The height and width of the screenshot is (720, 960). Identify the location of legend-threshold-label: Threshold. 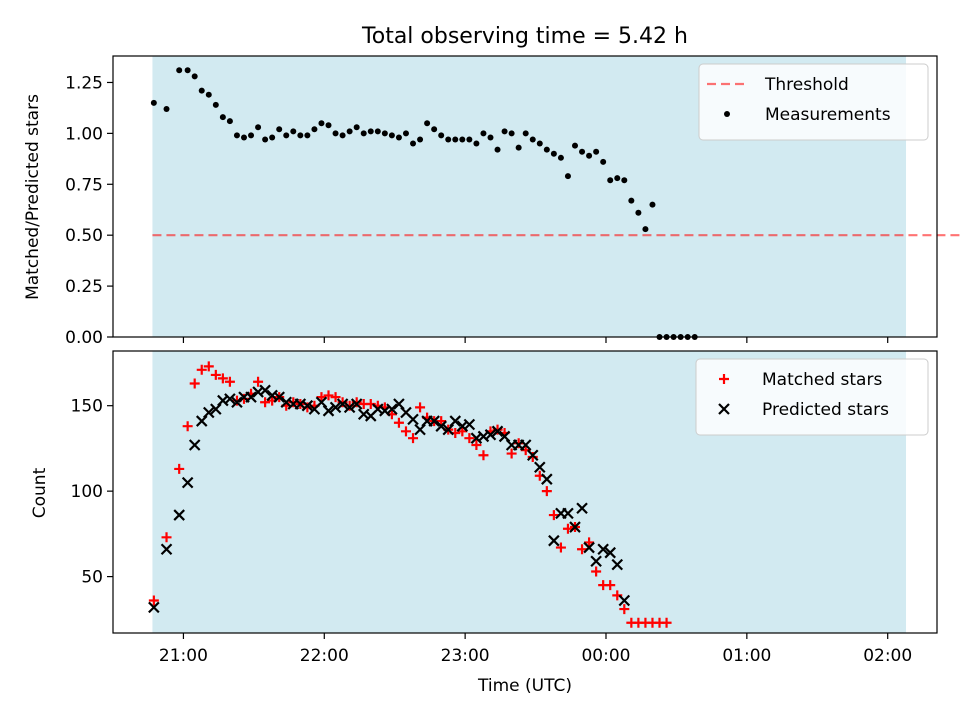
(806, 85).